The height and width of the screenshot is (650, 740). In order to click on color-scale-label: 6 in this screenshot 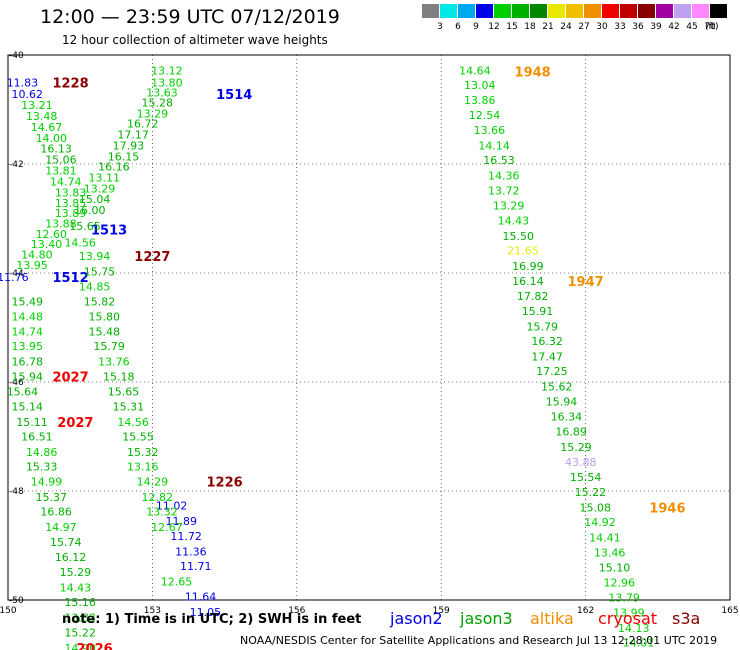, I will do `click(458, 27)`.